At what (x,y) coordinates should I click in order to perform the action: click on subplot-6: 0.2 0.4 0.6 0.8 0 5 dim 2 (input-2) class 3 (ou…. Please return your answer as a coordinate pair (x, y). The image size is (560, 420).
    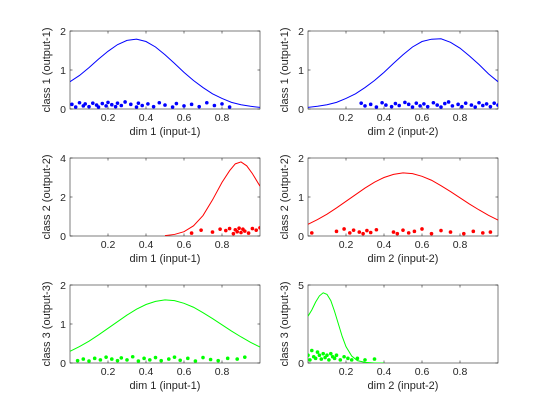
    Looking at the image, I should click on (389, 336).